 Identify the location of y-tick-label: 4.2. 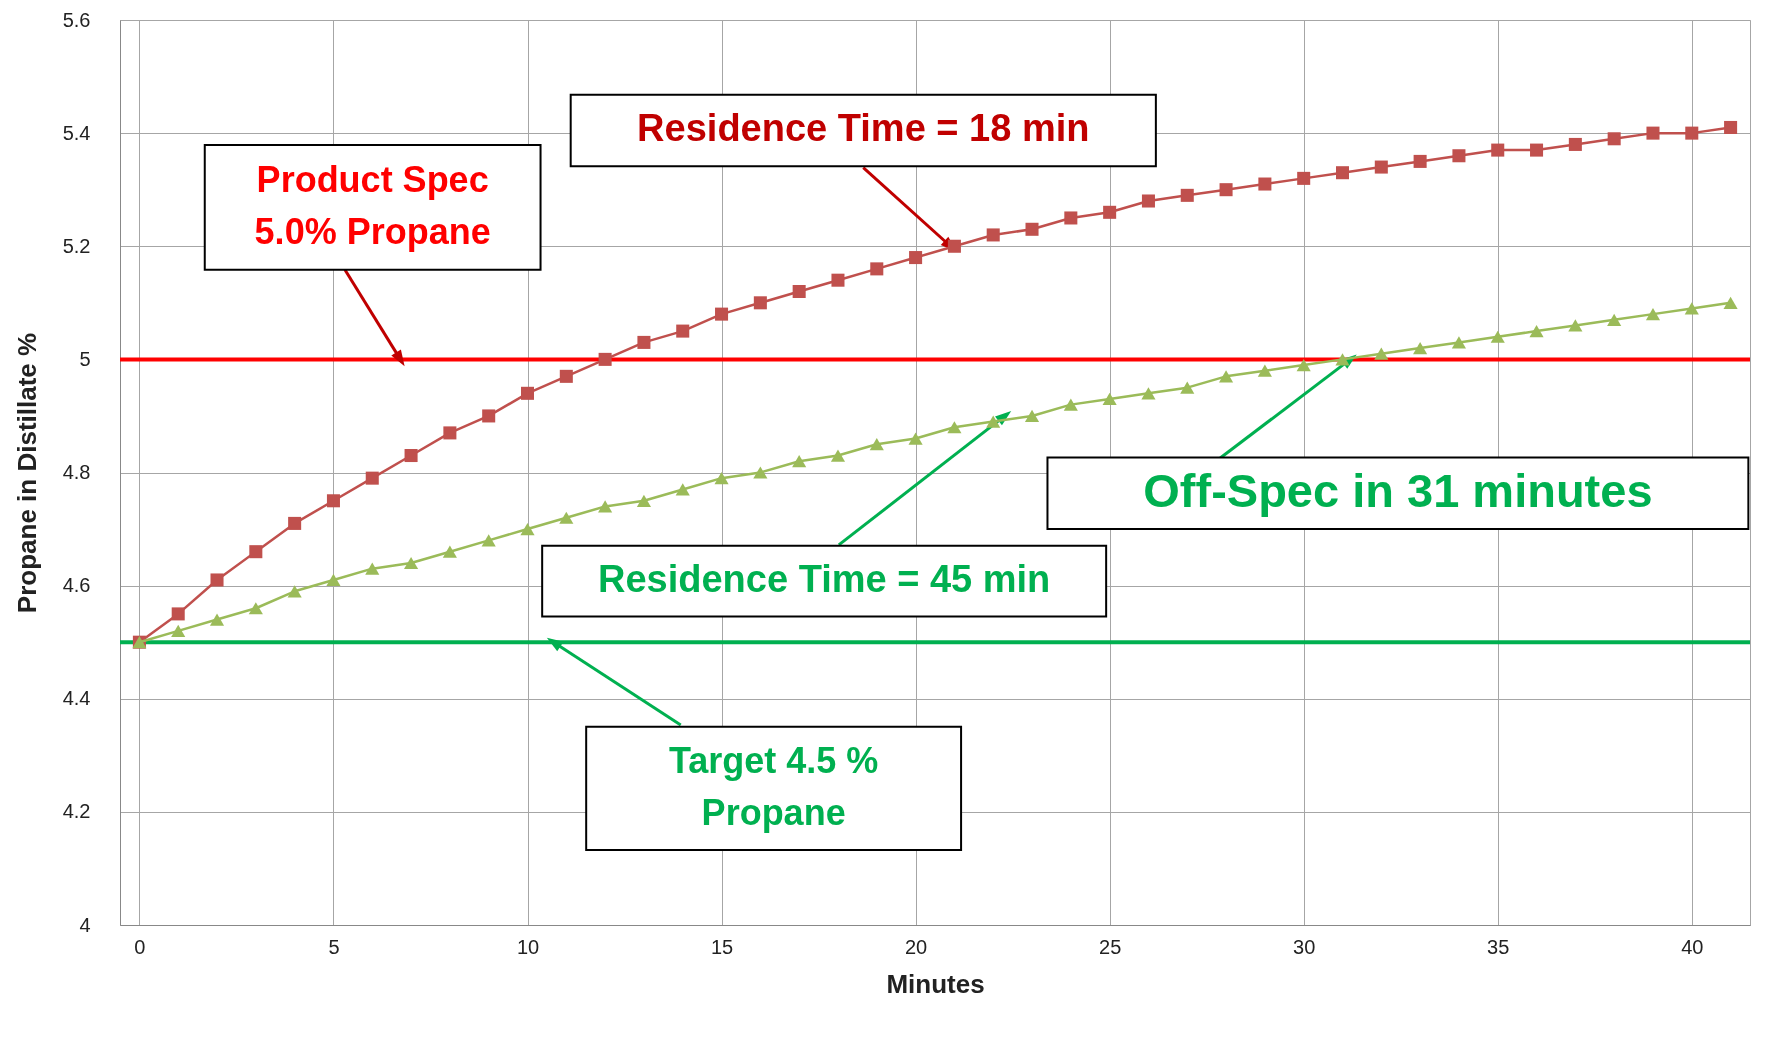
(76, 811).